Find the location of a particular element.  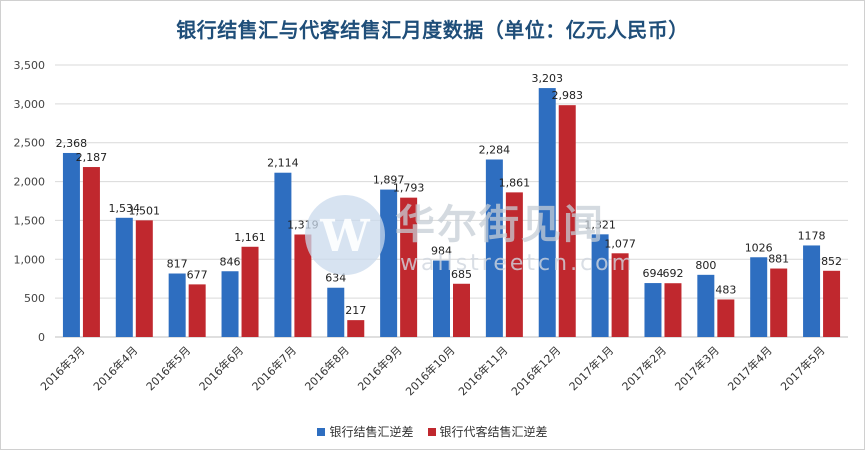

data-label-series-2: 1,861 is located at coordinates (515, 182).